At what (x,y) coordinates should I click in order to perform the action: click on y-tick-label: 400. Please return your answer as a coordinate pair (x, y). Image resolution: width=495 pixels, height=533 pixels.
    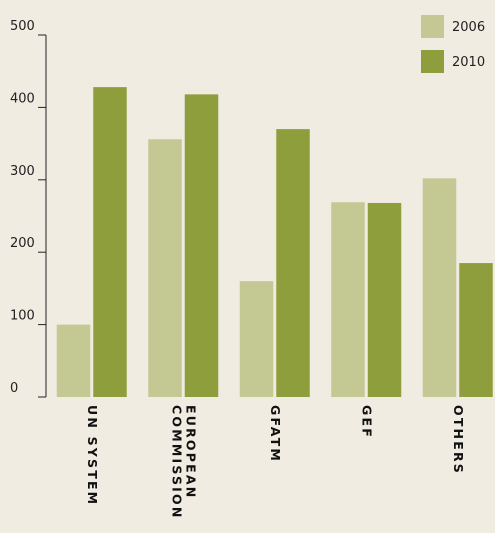
    Looking at the image, I should click on (22, 98).